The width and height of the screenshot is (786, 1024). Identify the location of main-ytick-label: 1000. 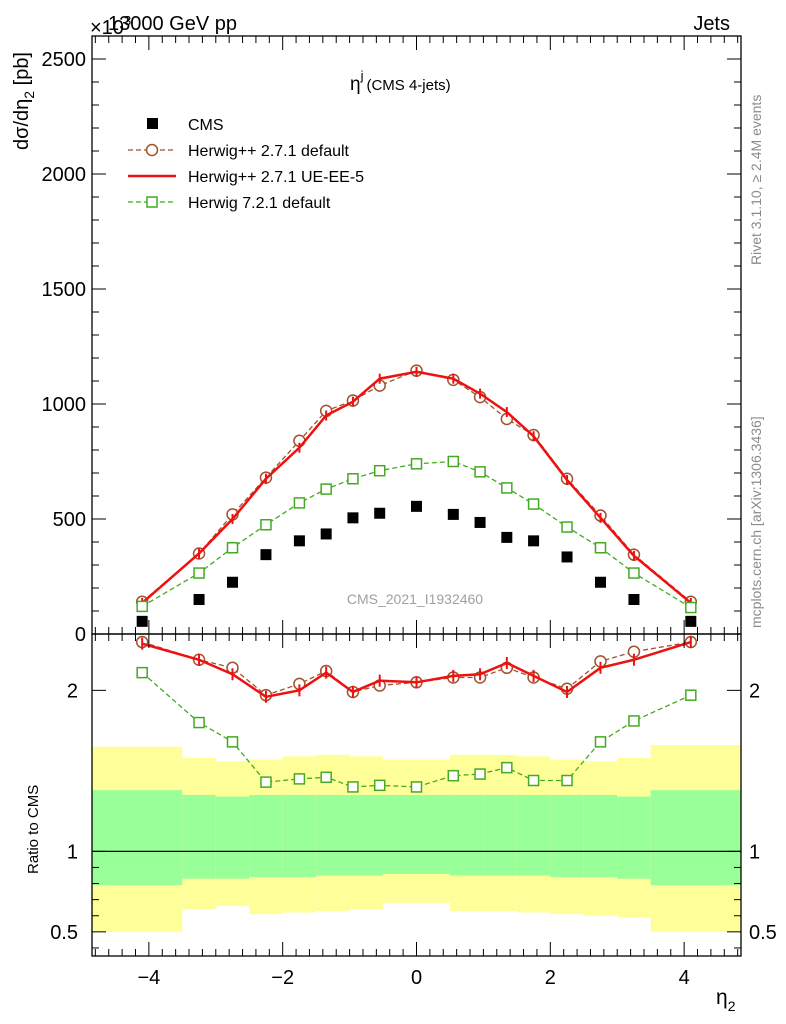
(64, 405).